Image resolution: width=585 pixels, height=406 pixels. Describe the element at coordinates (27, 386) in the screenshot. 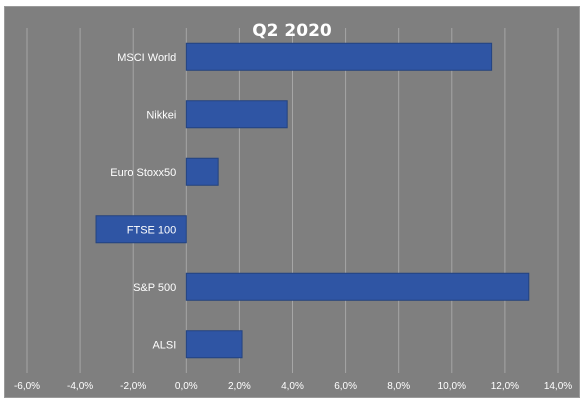

I see `x-tick-label: -6,0%` at that location.